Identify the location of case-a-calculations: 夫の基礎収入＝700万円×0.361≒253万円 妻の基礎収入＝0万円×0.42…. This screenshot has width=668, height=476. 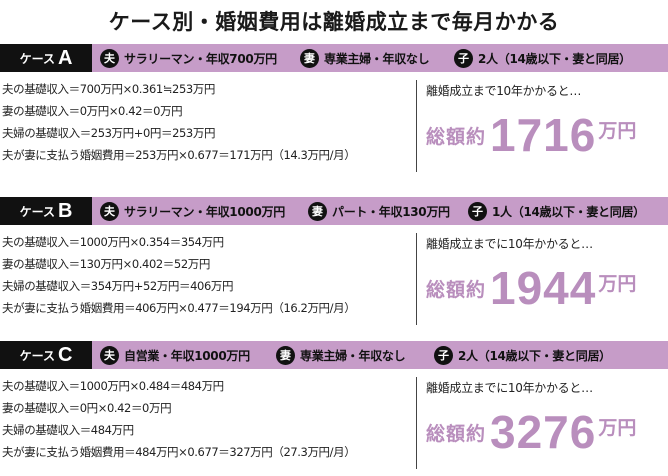
(206, 122).